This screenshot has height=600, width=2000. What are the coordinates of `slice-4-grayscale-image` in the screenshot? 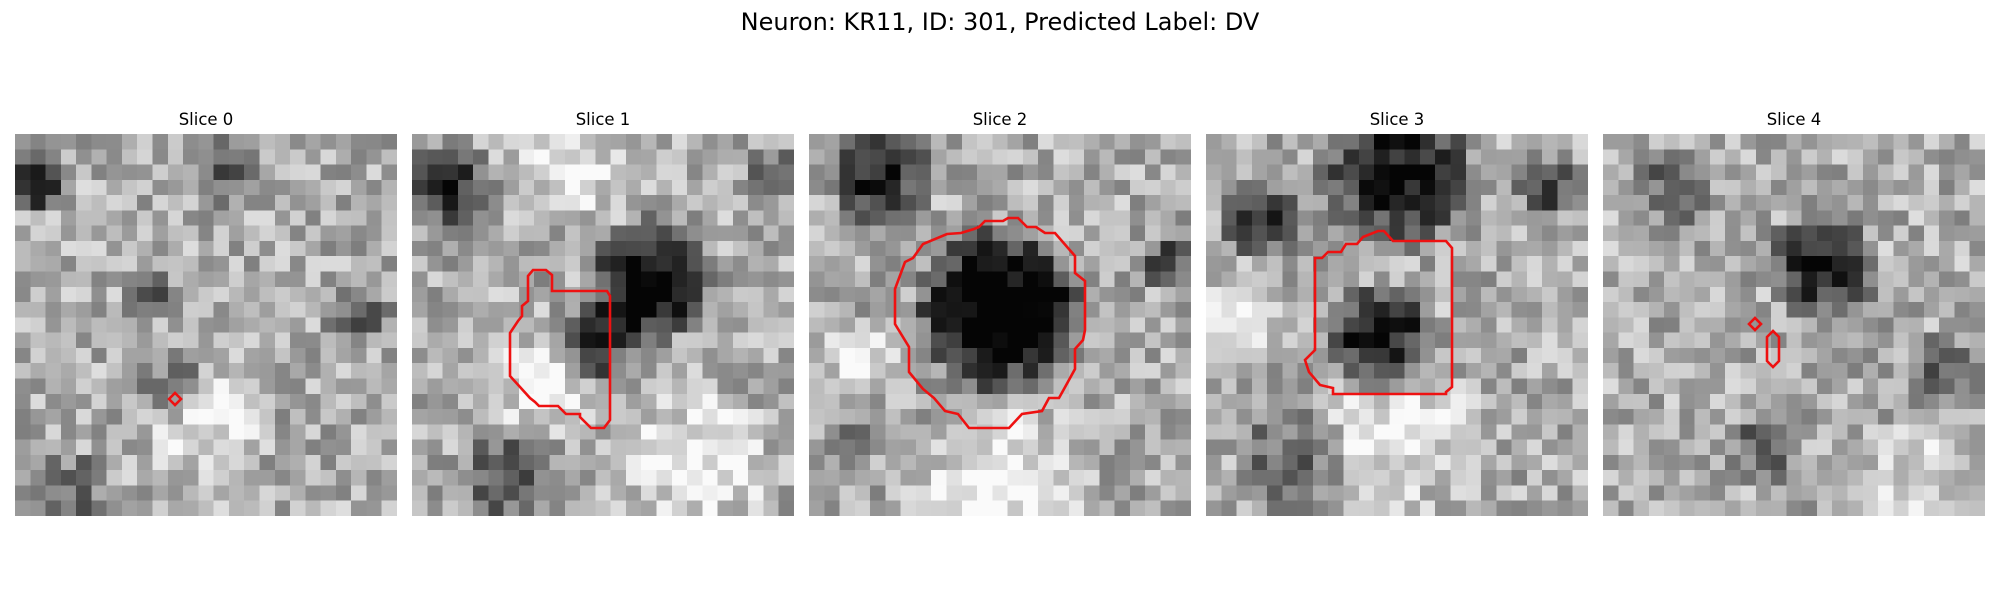 It's located at (1794, 325).